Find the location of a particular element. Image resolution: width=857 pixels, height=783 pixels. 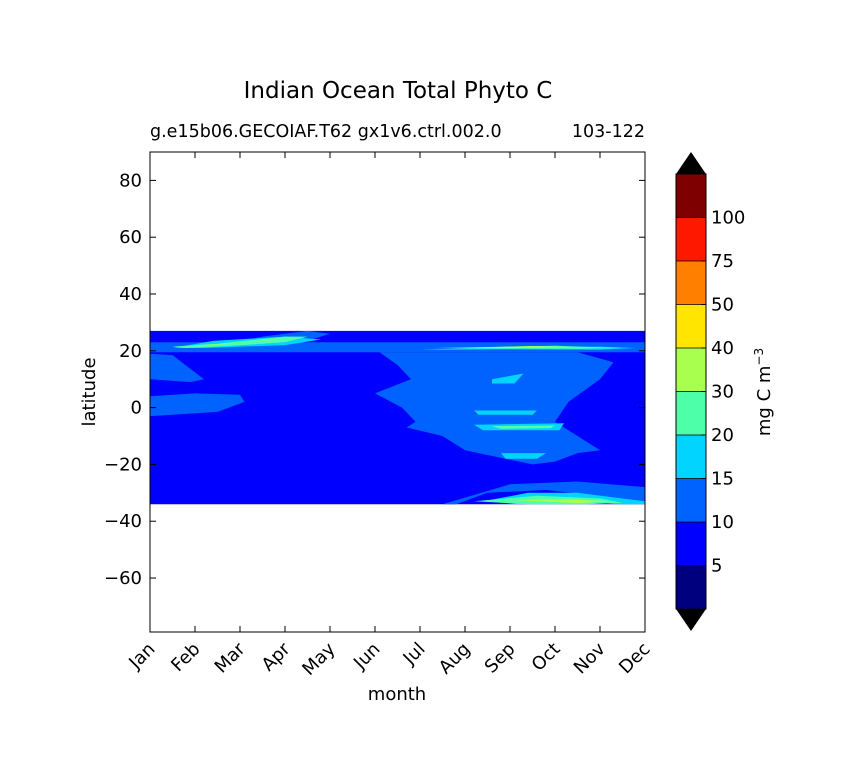

y-tick-label: −20 is located at coordinates (123, 464).